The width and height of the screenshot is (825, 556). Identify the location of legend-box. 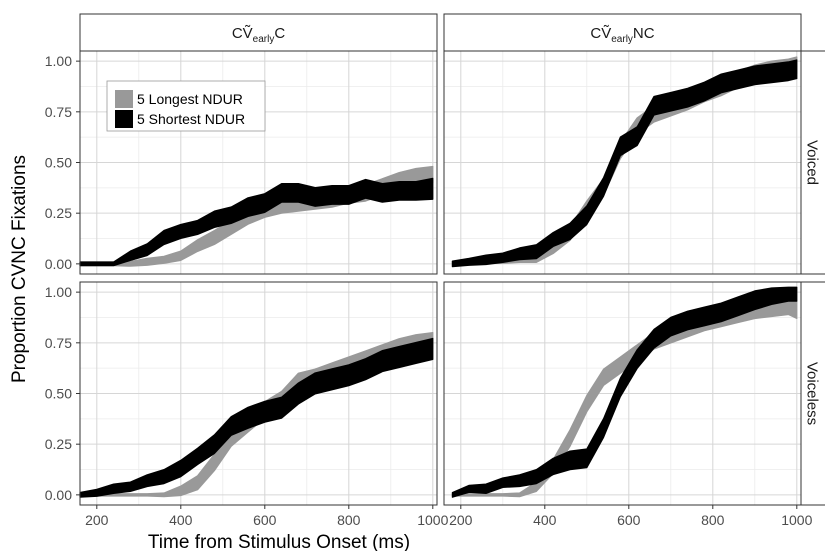
(186, 106).